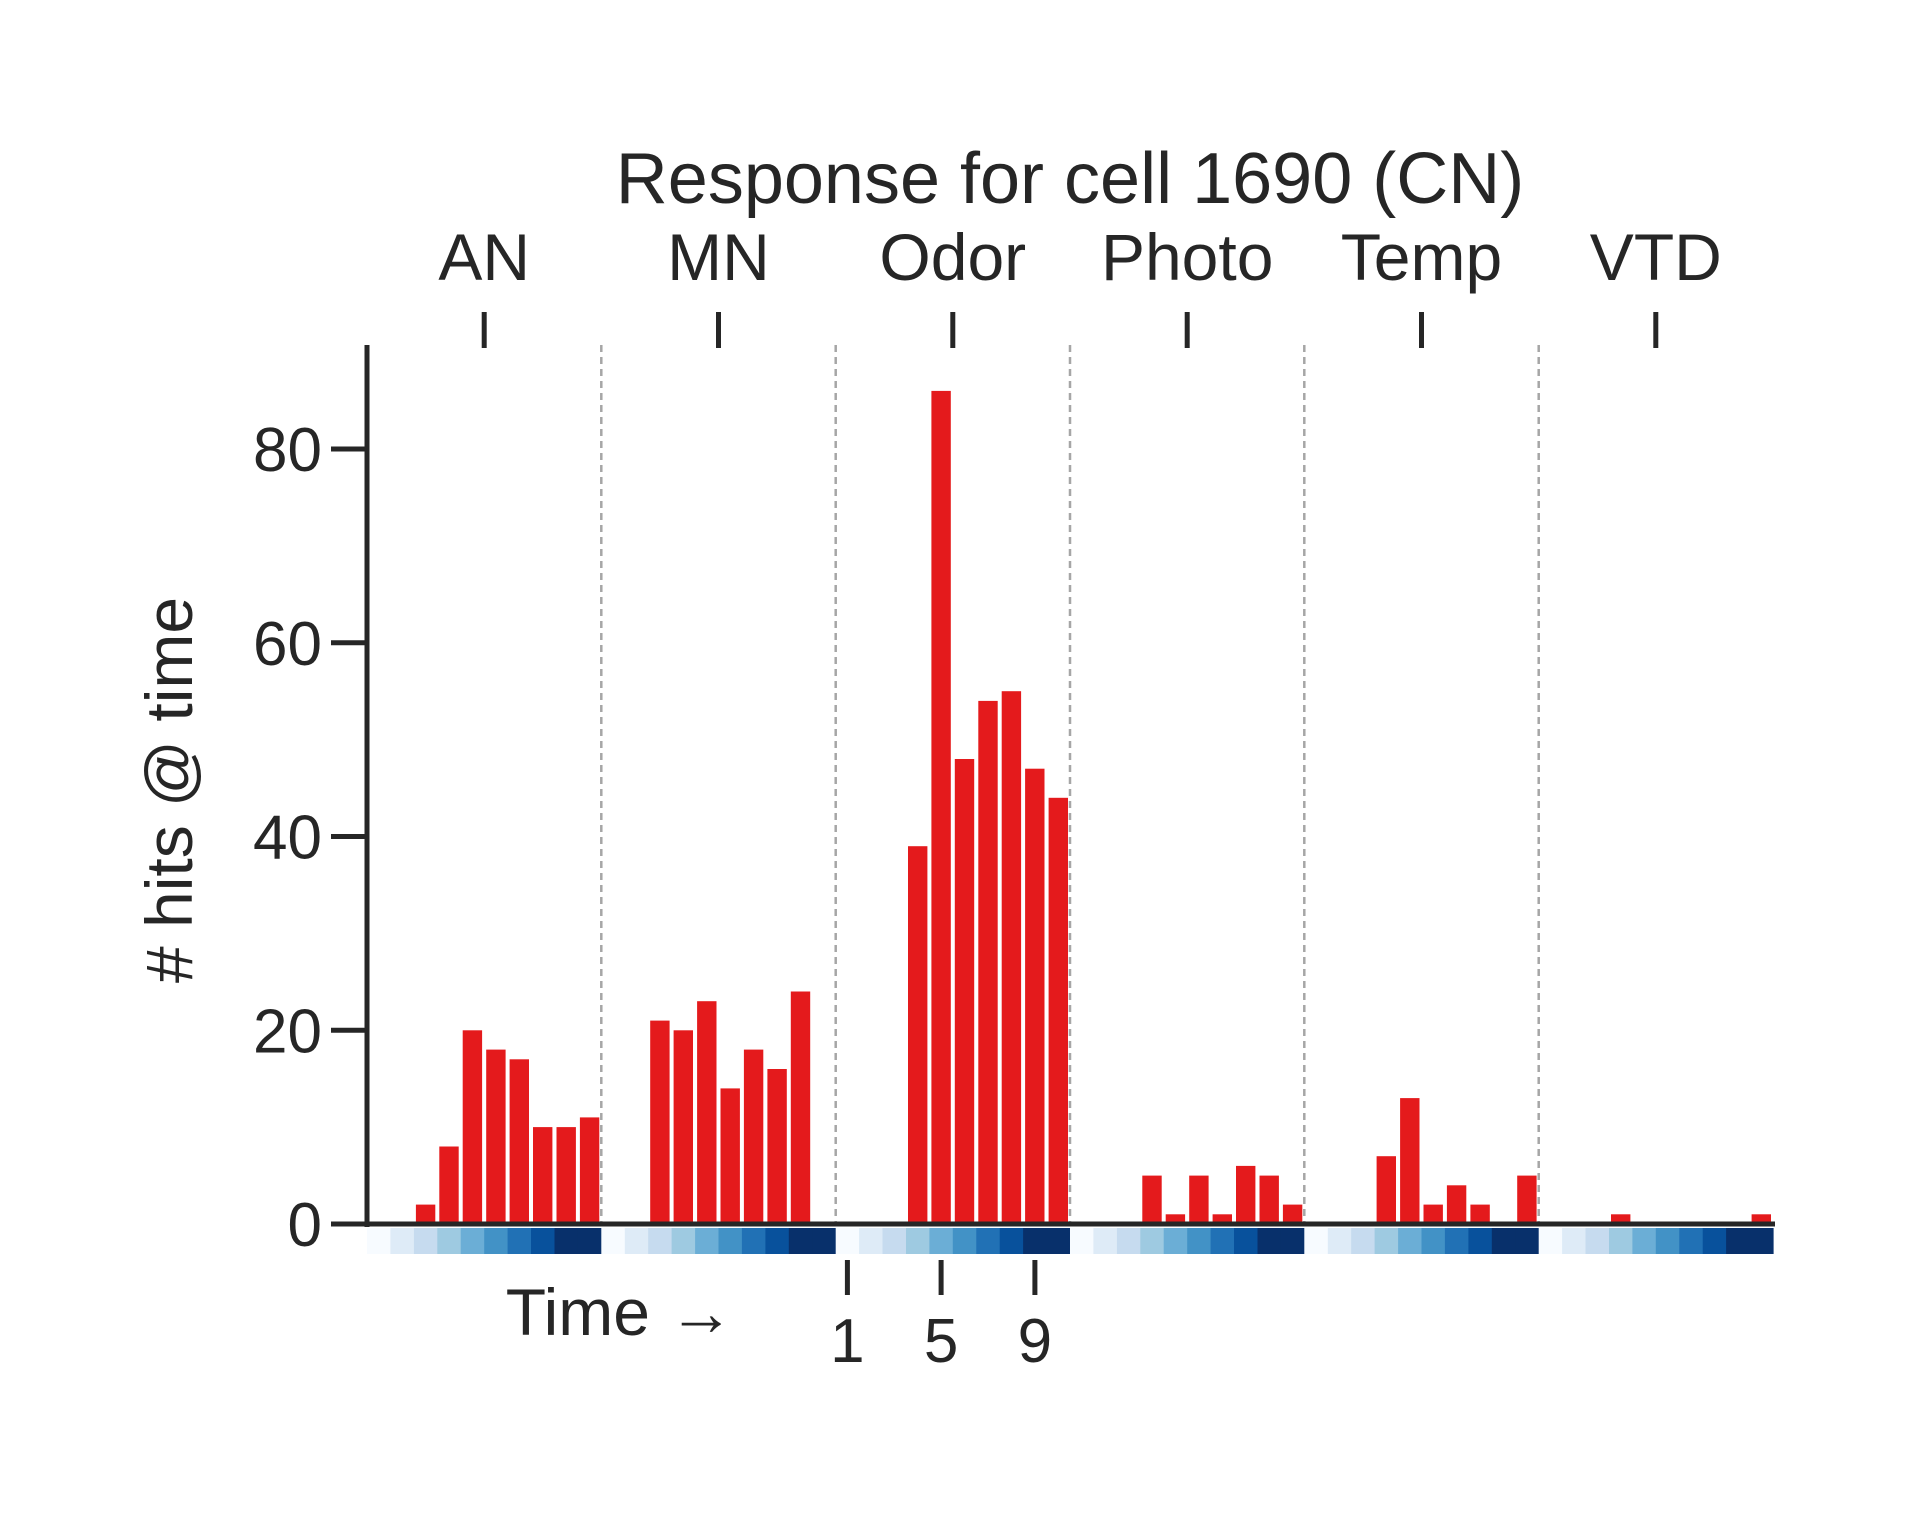 Image resolution: width=1911 pixels, height=1518 pixels. What do you see at coordinates (1667, 1241) in the screenshot?
I see `strip-cell-vtd-t6` at bounding box center [1667, 1241].